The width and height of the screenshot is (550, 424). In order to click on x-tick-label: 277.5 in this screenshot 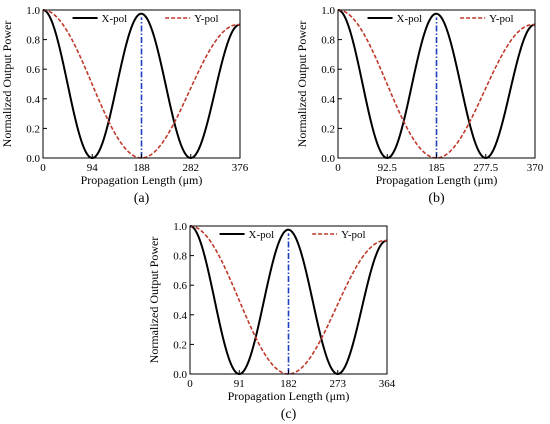, I will do `click(485, 168)`.